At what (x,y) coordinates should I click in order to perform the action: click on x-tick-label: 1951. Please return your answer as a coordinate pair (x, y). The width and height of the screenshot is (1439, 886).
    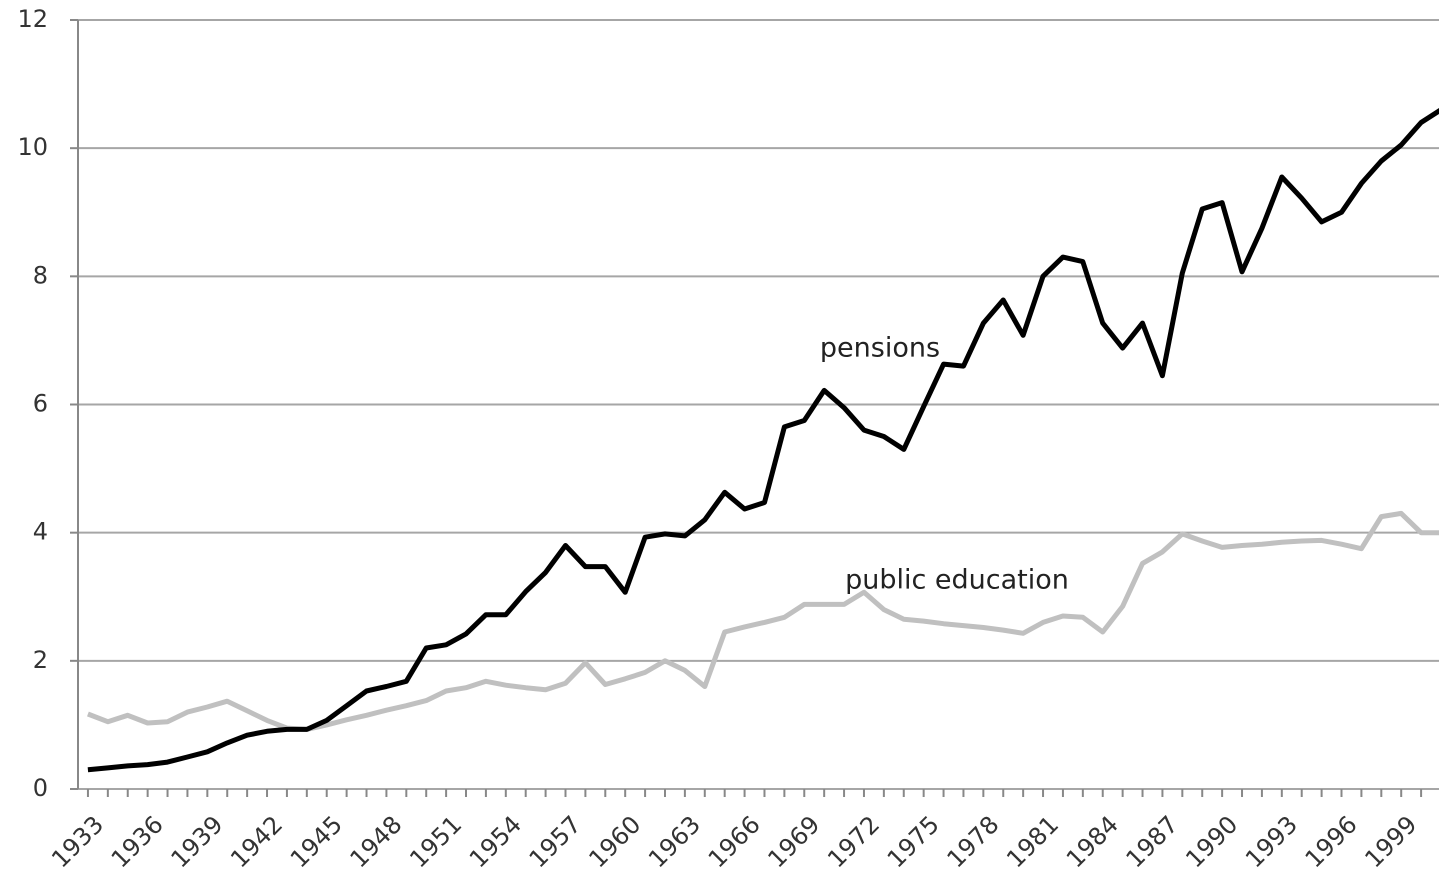
    Looking at the image, I should click on (435, 841).